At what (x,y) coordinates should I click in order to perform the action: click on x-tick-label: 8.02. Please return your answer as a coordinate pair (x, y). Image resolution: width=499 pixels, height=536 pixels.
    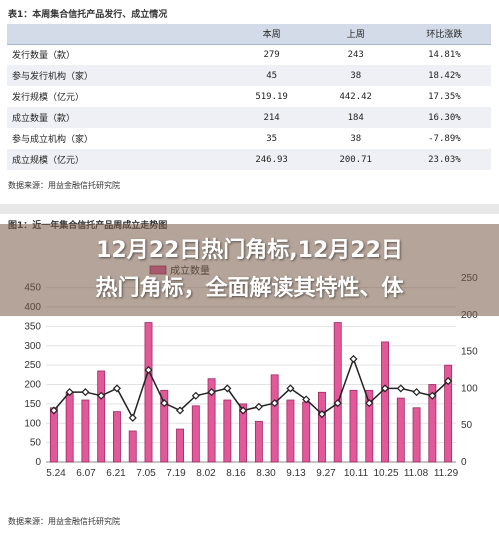
    Looking at the image, I should click on (206, 473).